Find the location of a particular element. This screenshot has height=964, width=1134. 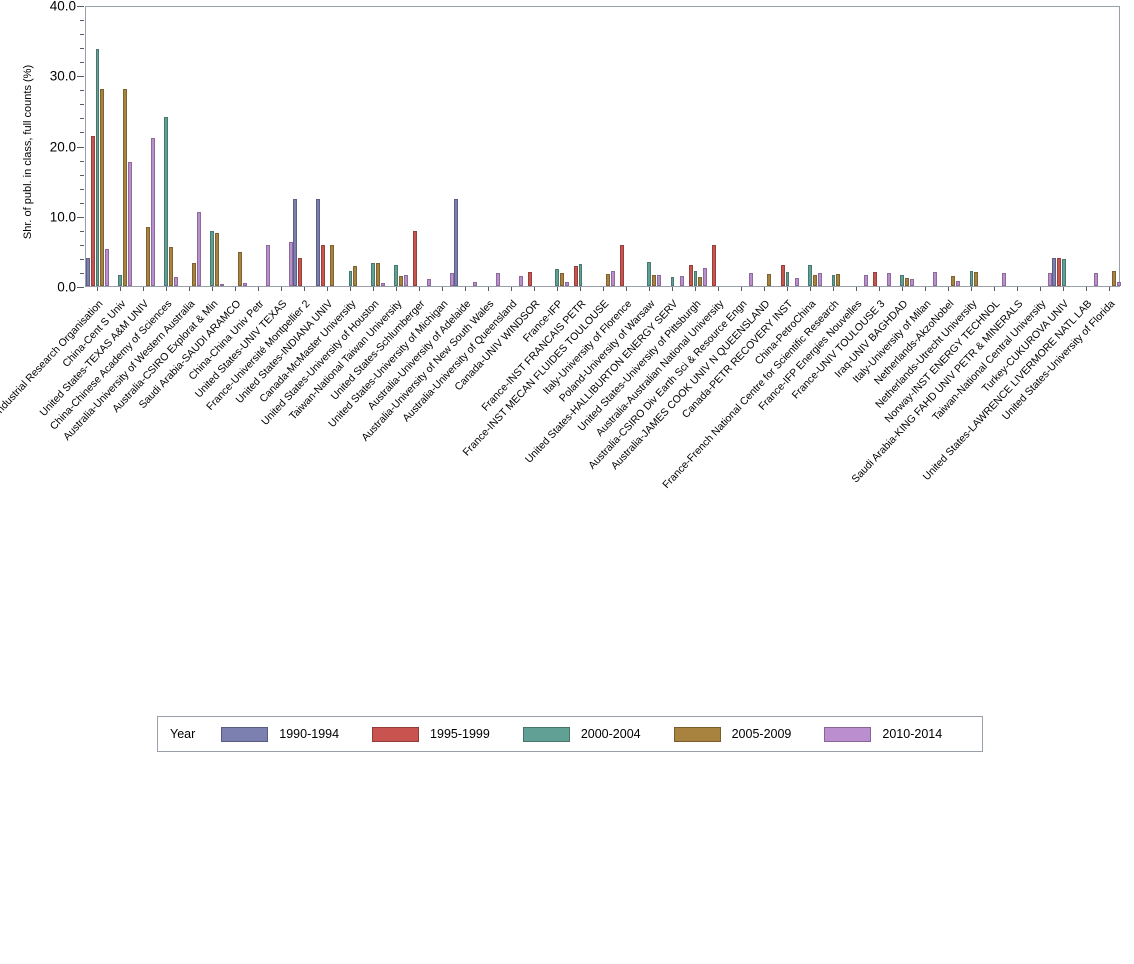

legend-item: 1990-1994 is located at coordinates (280, 734).